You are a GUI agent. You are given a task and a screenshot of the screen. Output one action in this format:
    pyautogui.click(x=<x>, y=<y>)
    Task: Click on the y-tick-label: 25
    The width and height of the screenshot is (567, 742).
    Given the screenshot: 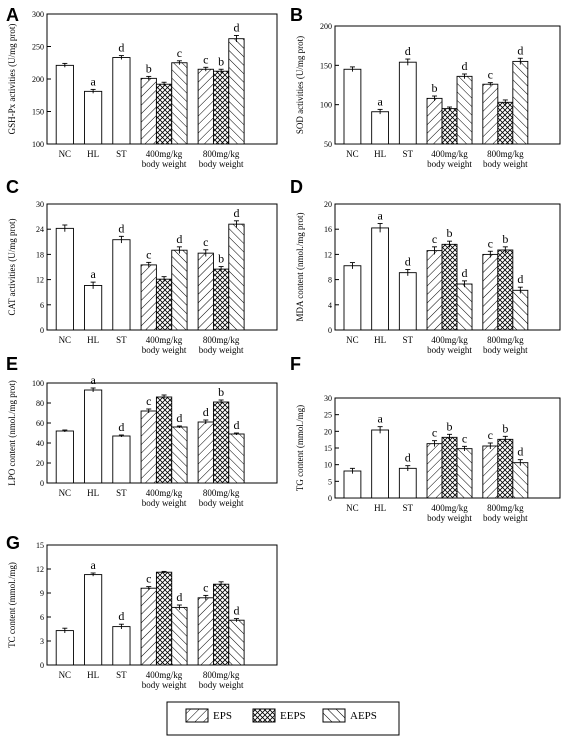 What is the action you would take?
    pyautogui.click(x=328, y=415)
    